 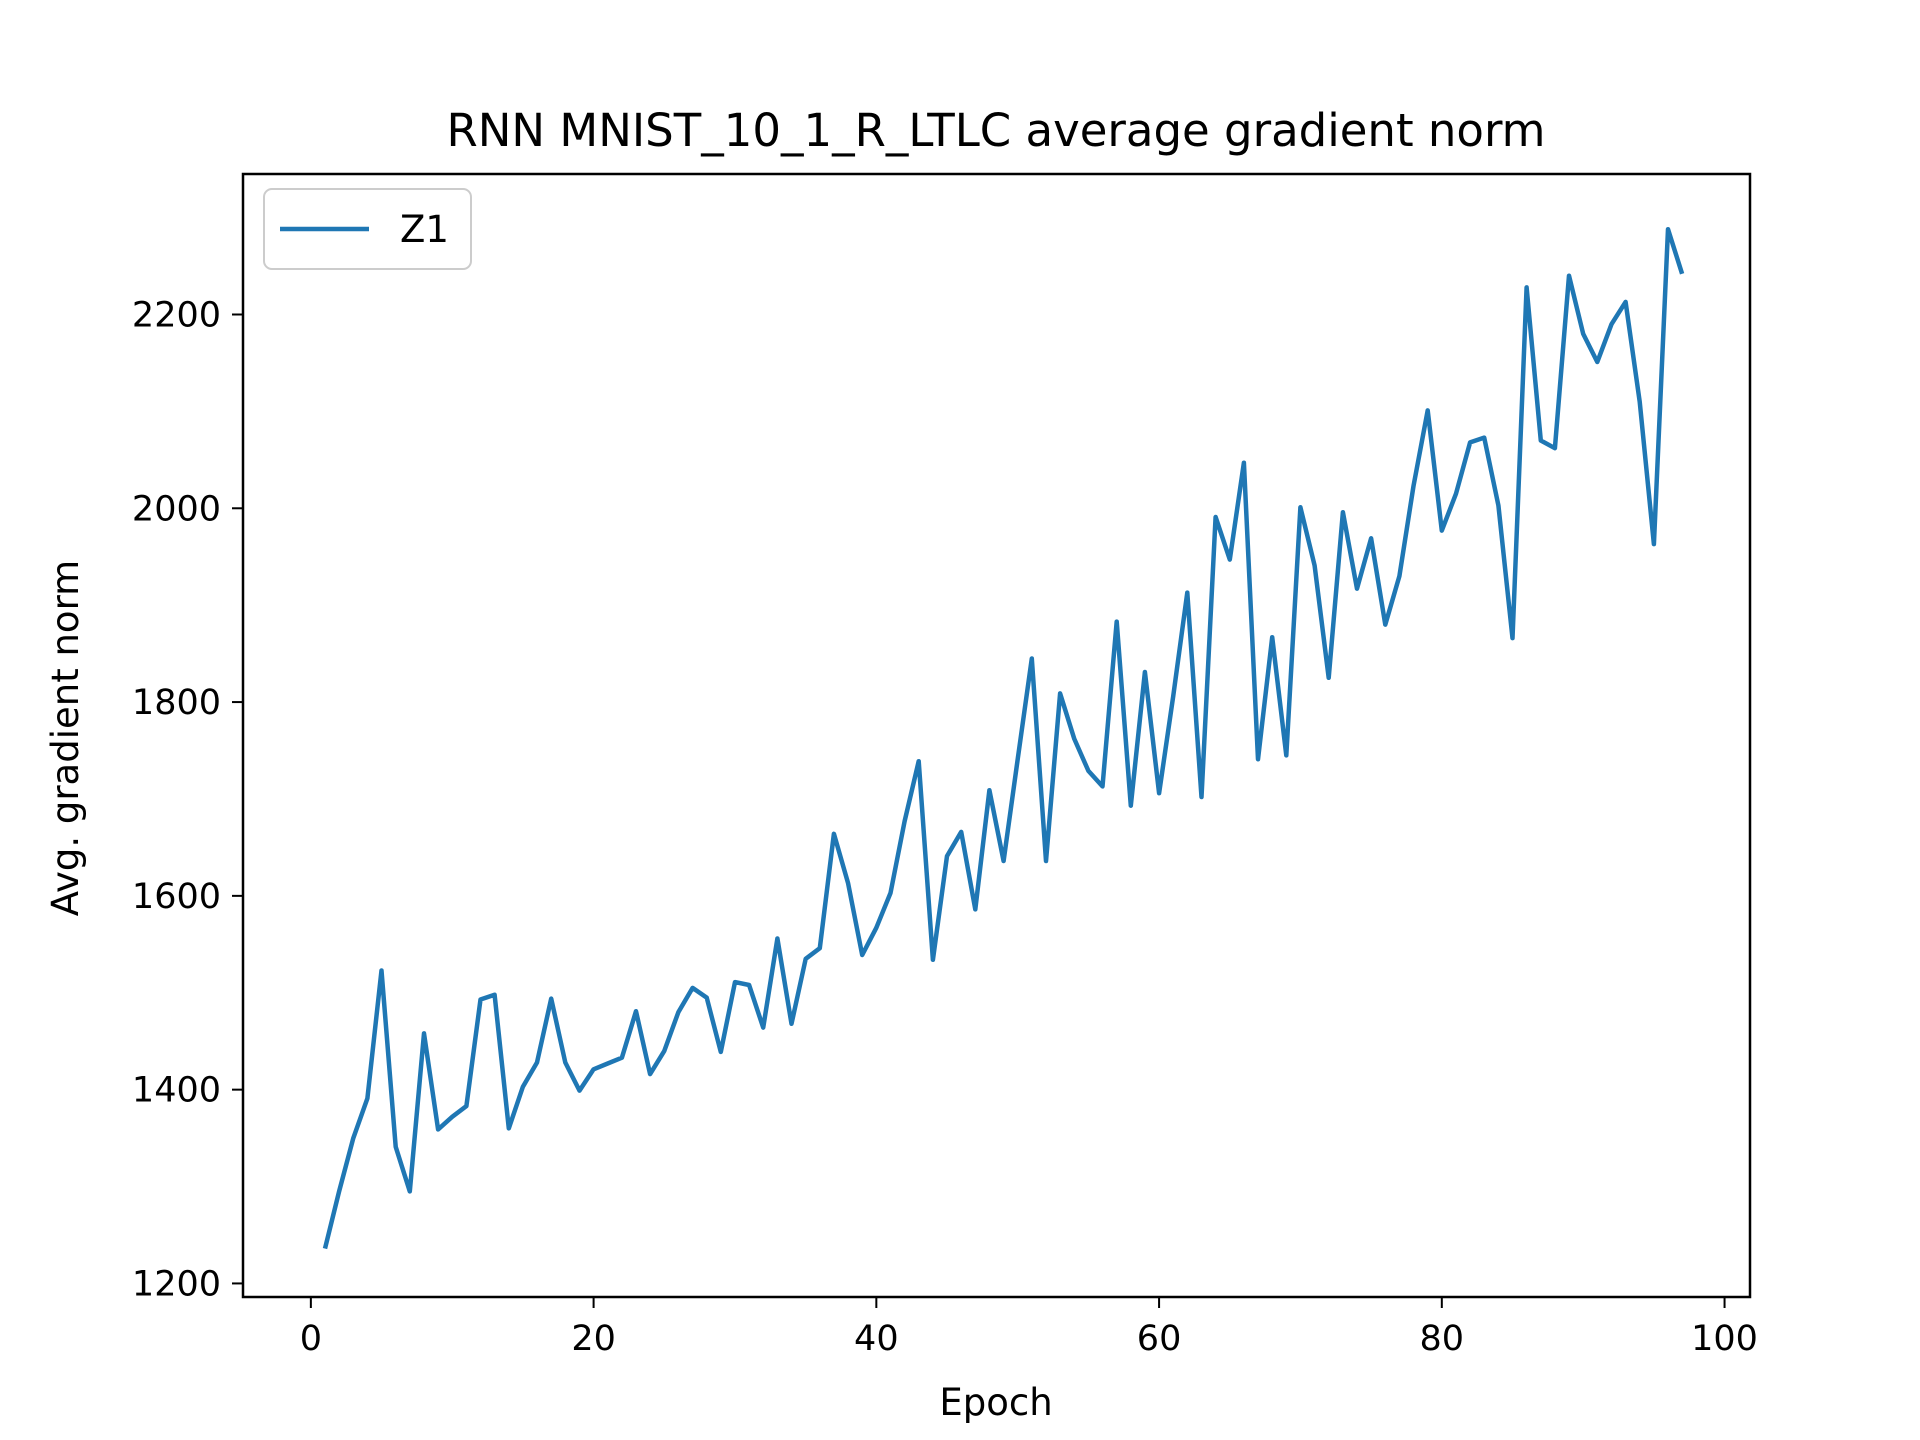 What do you see at coordinates (176, 1284) in the screenshot?
I see `y-tick-label: 1200` at bounding box center [176, 1284].